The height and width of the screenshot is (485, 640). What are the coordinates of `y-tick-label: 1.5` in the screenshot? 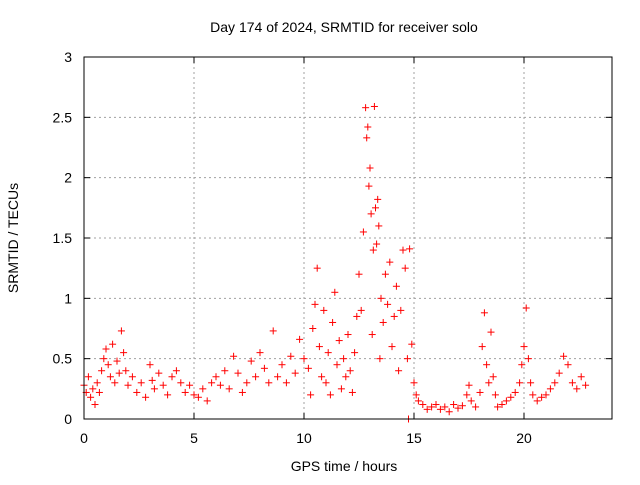 It's located at (63, 238).